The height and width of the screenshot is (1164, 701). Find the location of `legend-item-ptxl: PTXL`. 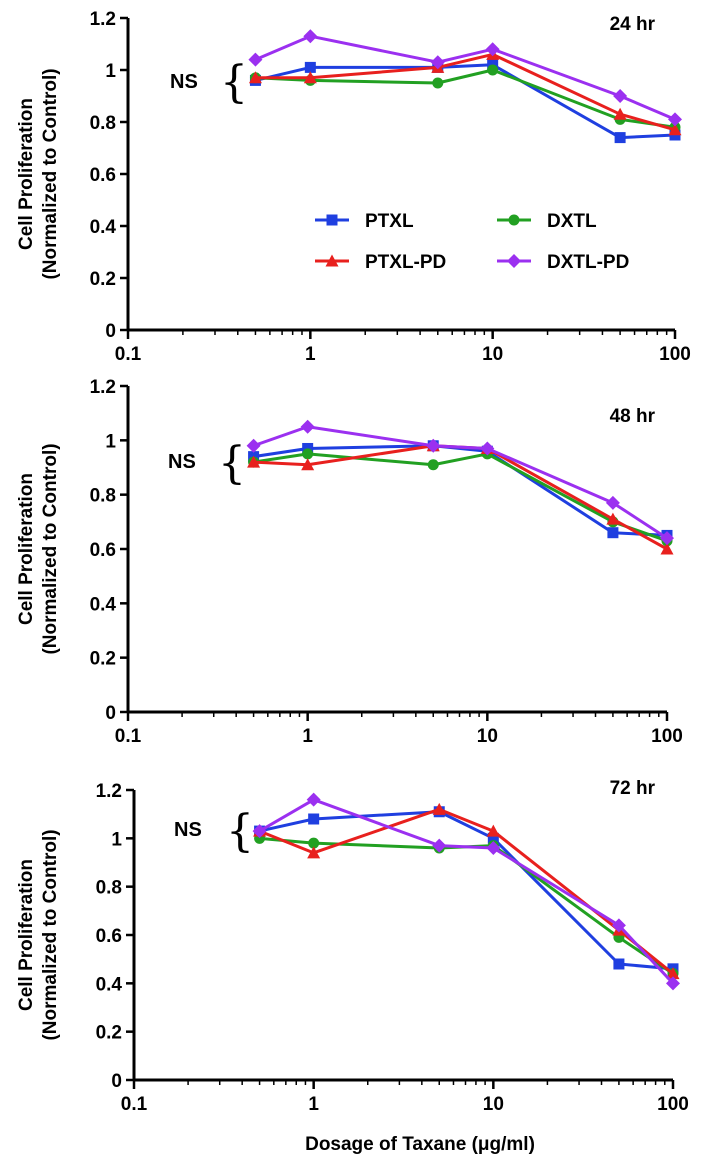

legend-item-ptxl: PTXL is located at coordinates (364, 221).